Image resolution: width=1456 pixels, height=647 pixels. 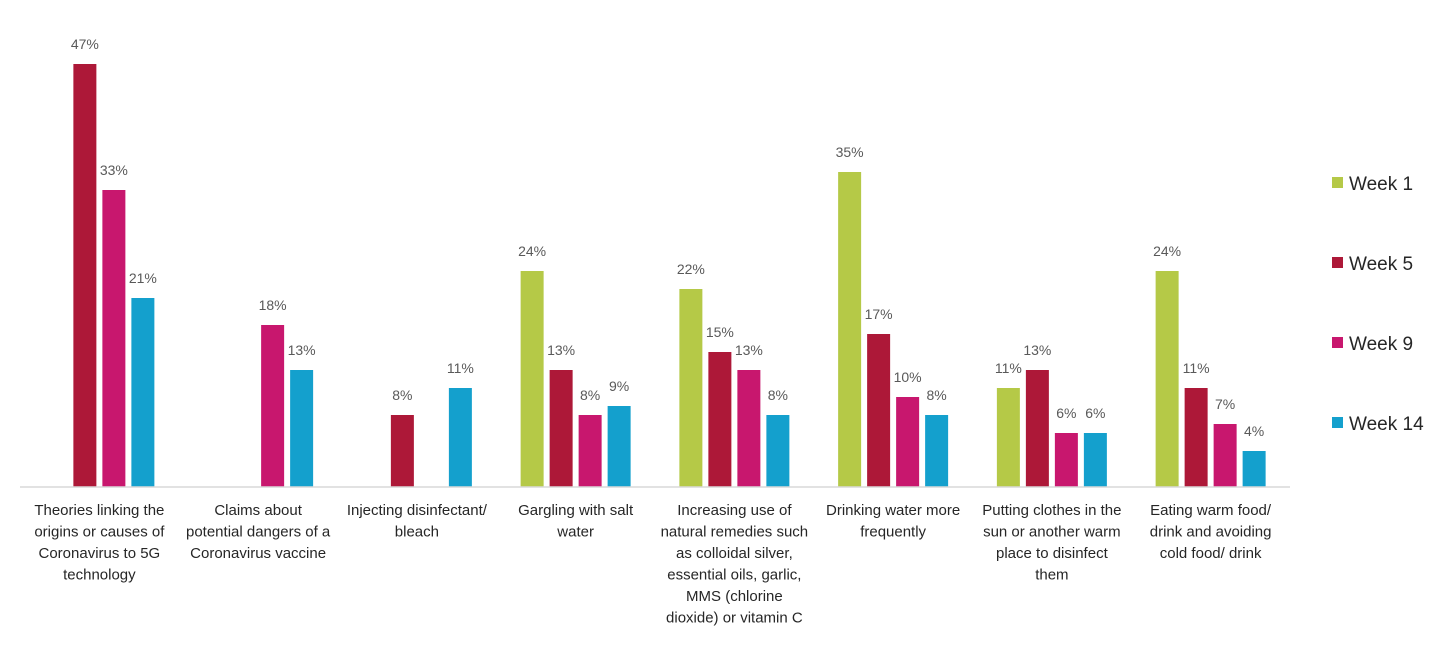 What do you see at coordinates (691, 269) in the screenshot?
I see `value-label: 22%` at bounding box center [691, 269].